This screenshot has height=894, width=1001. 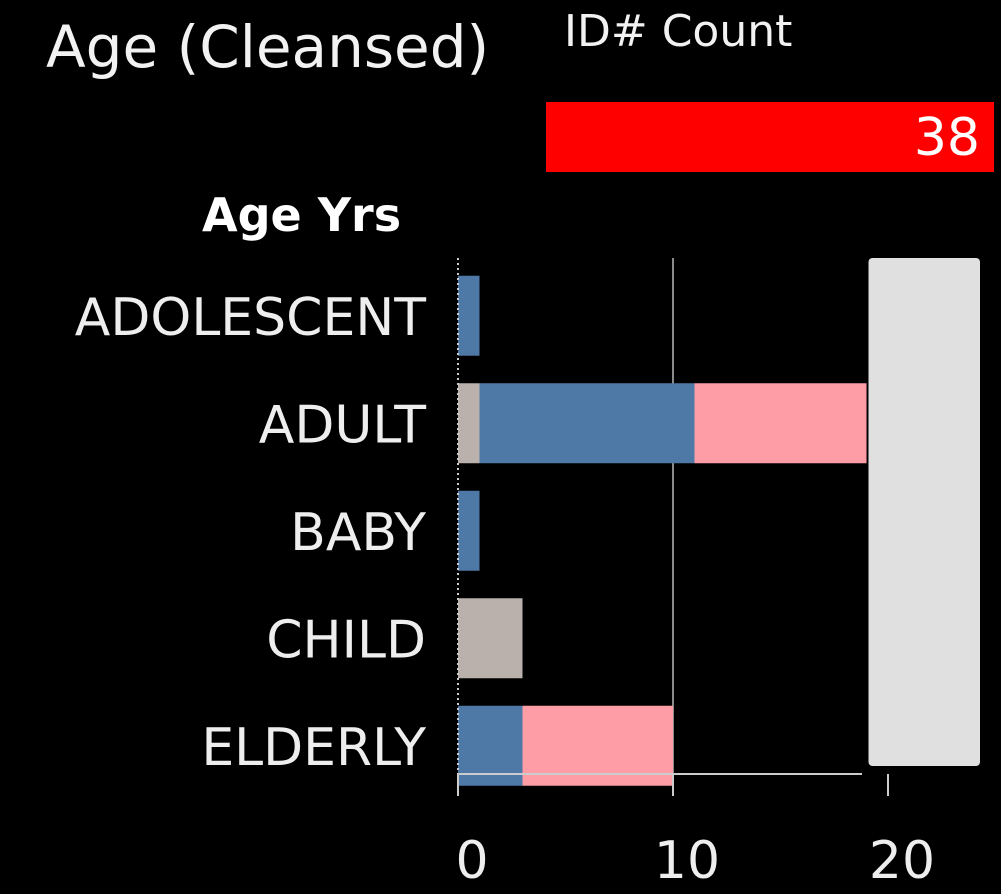 I want to click on y-axis-title: Age Yrs, so click(x=302, y=215).